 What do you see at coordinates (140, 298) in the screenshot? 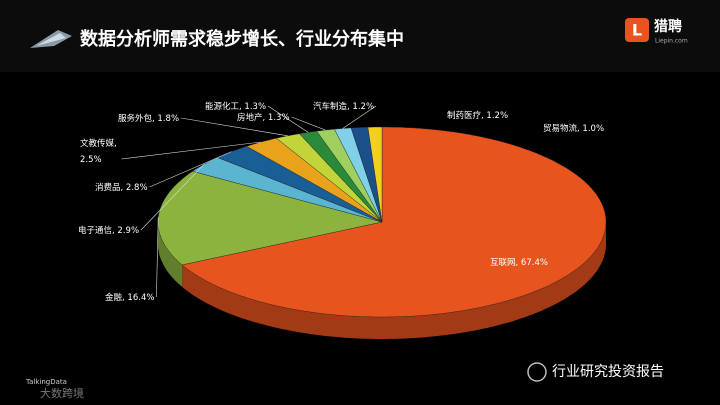
I see `data-label-value: 16.4%` at bounding box center [140, 298].